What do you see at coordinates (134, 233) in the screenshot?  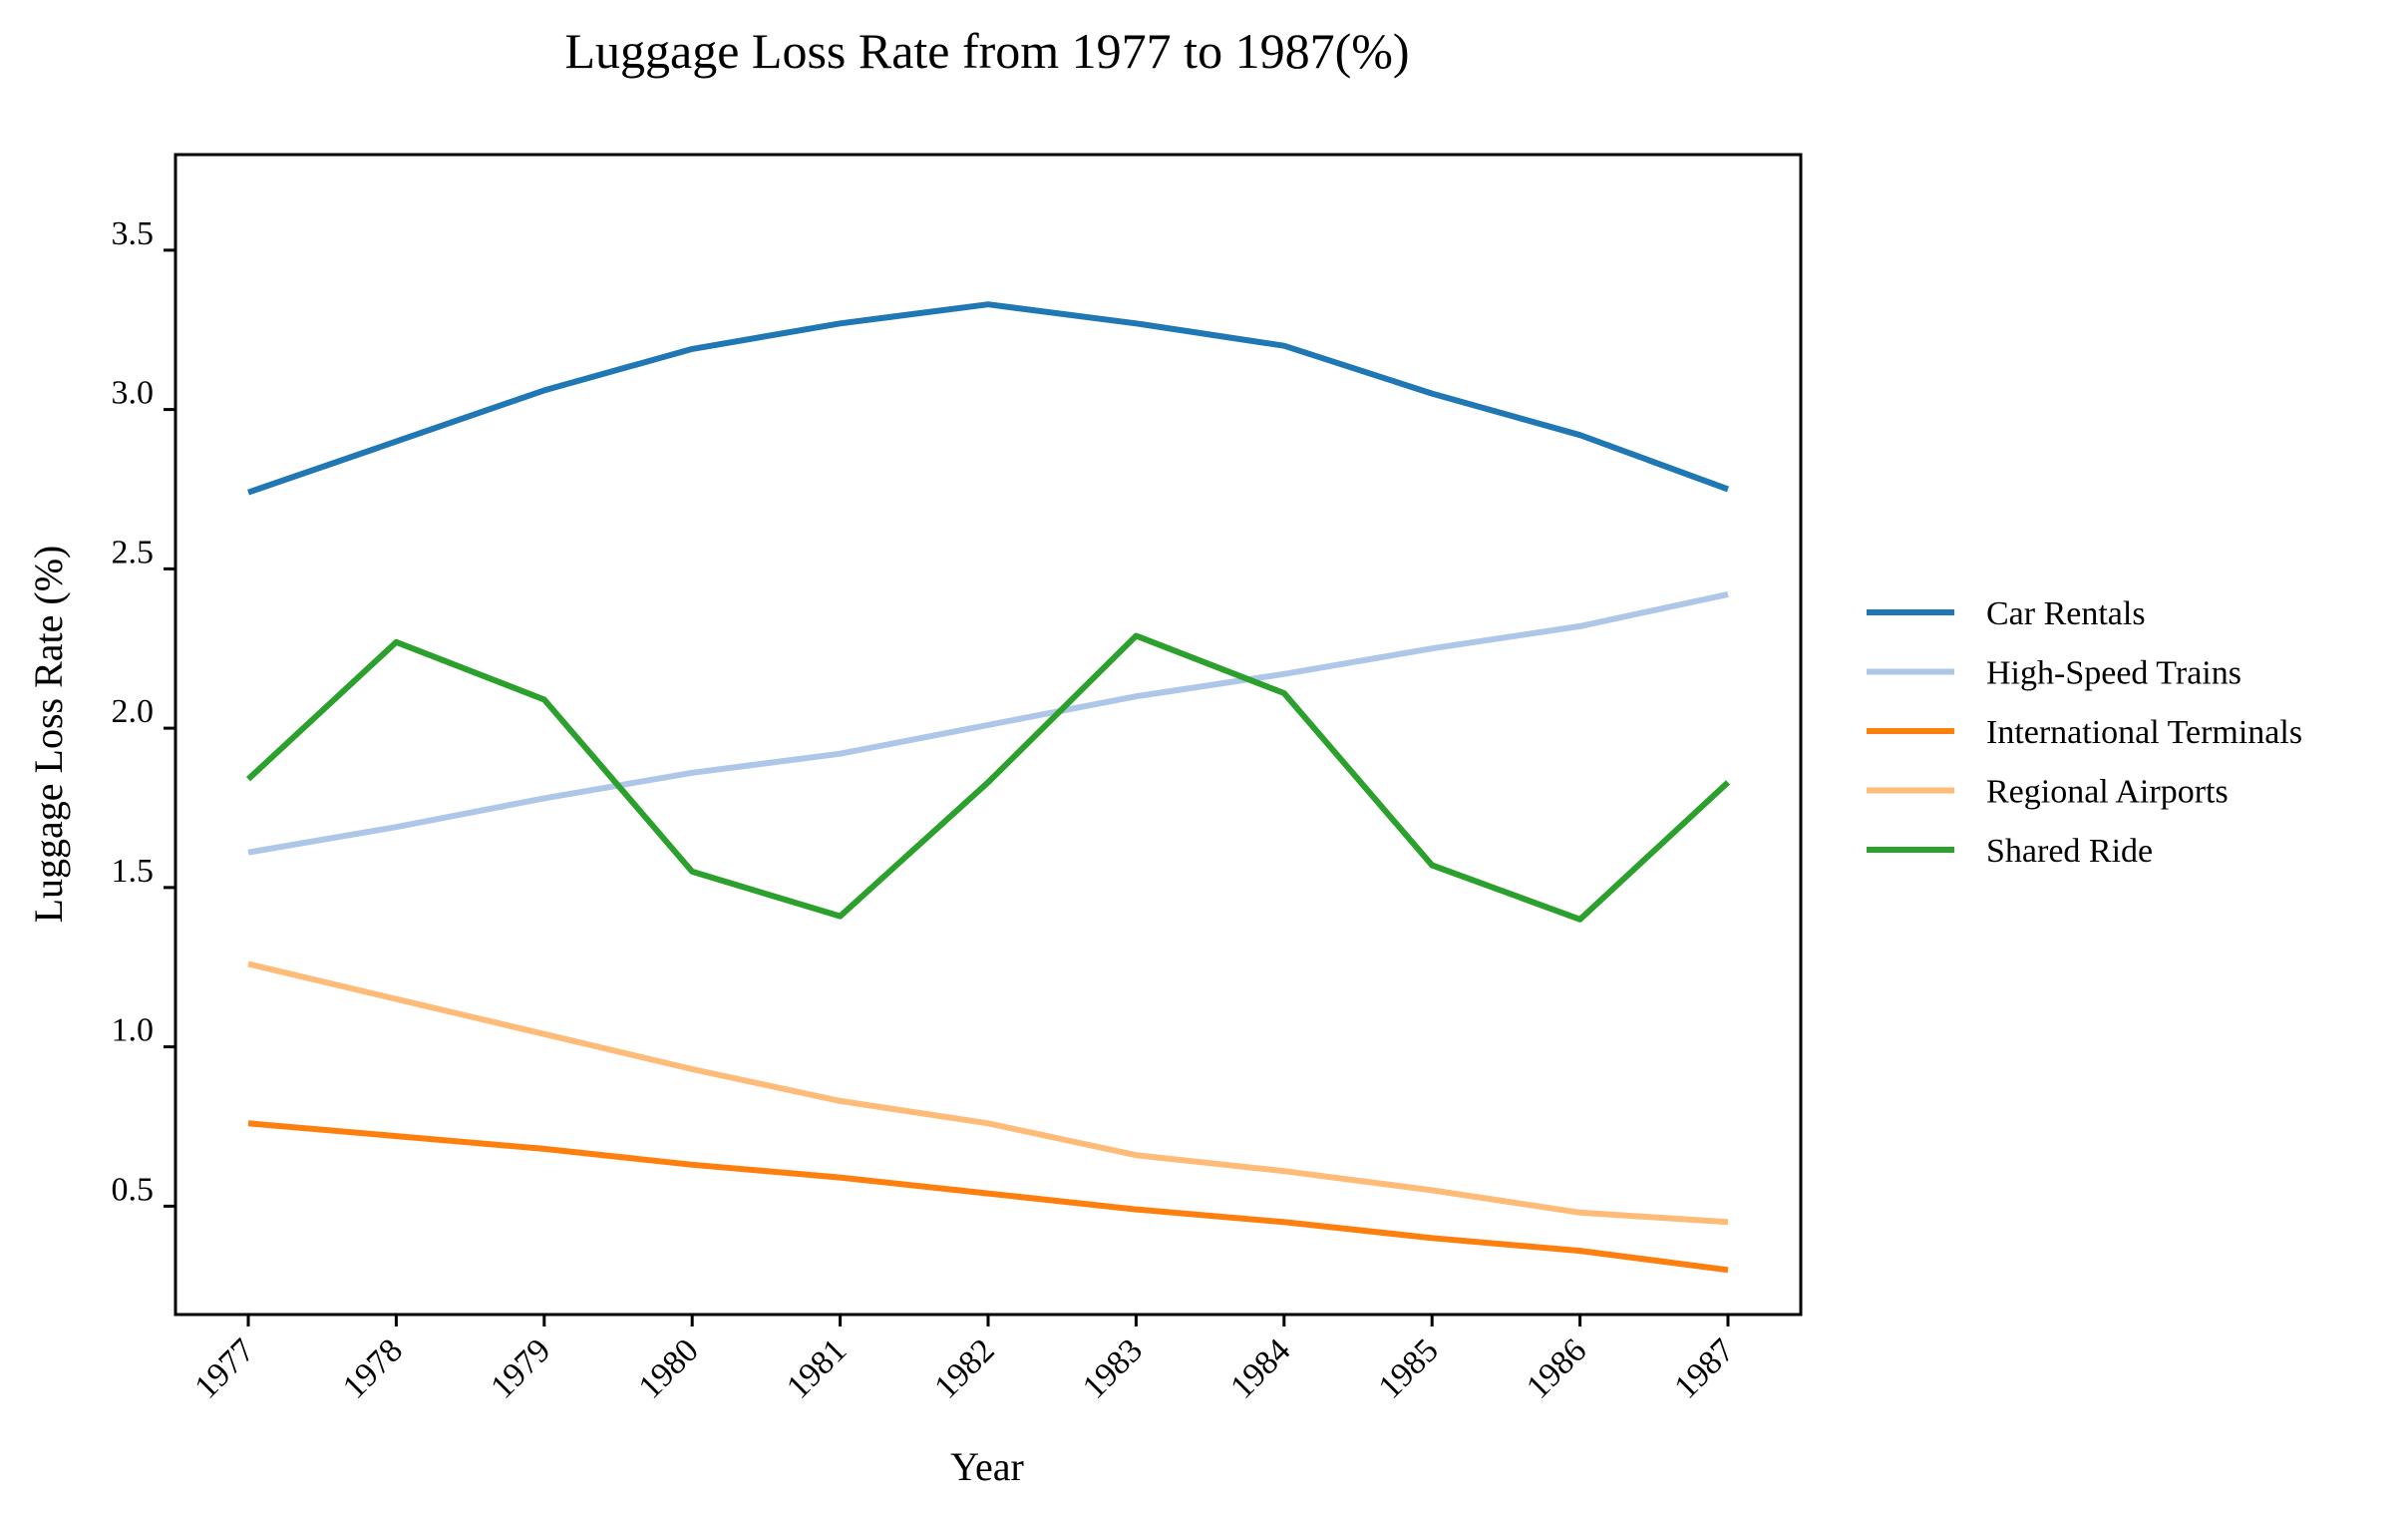 I see `y-tick-label: 3.5` at bounding box center [134, 233].